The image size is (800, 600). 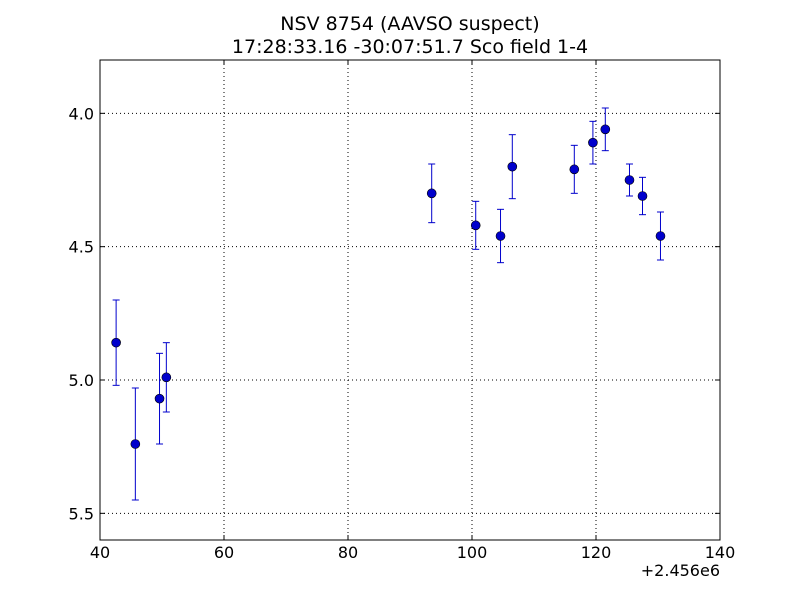 I want to click on x-tick-label: 120, so click(x=596, y=552).